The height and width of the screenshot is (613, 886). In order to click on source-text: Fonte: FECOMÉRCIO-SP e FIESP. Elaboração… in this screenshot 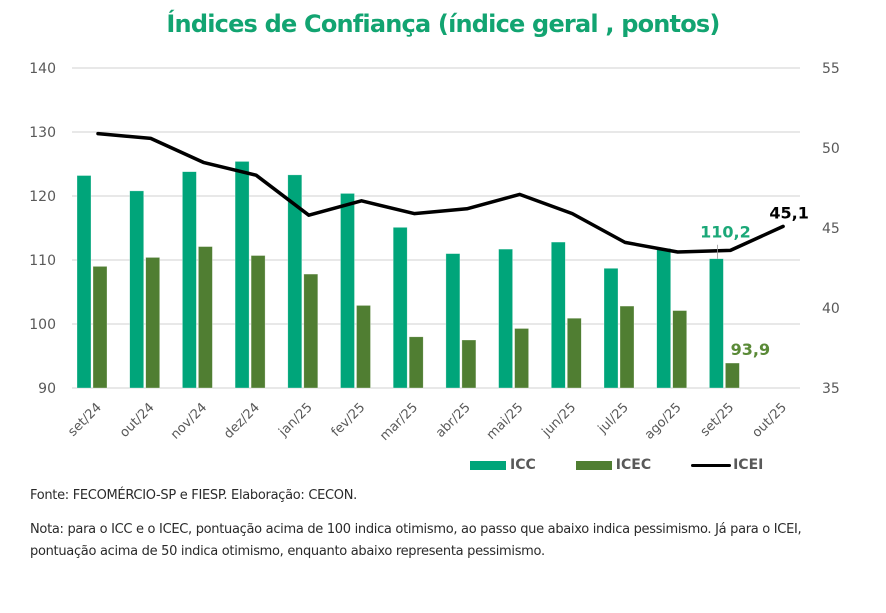, I will do `click(193, 495)`.